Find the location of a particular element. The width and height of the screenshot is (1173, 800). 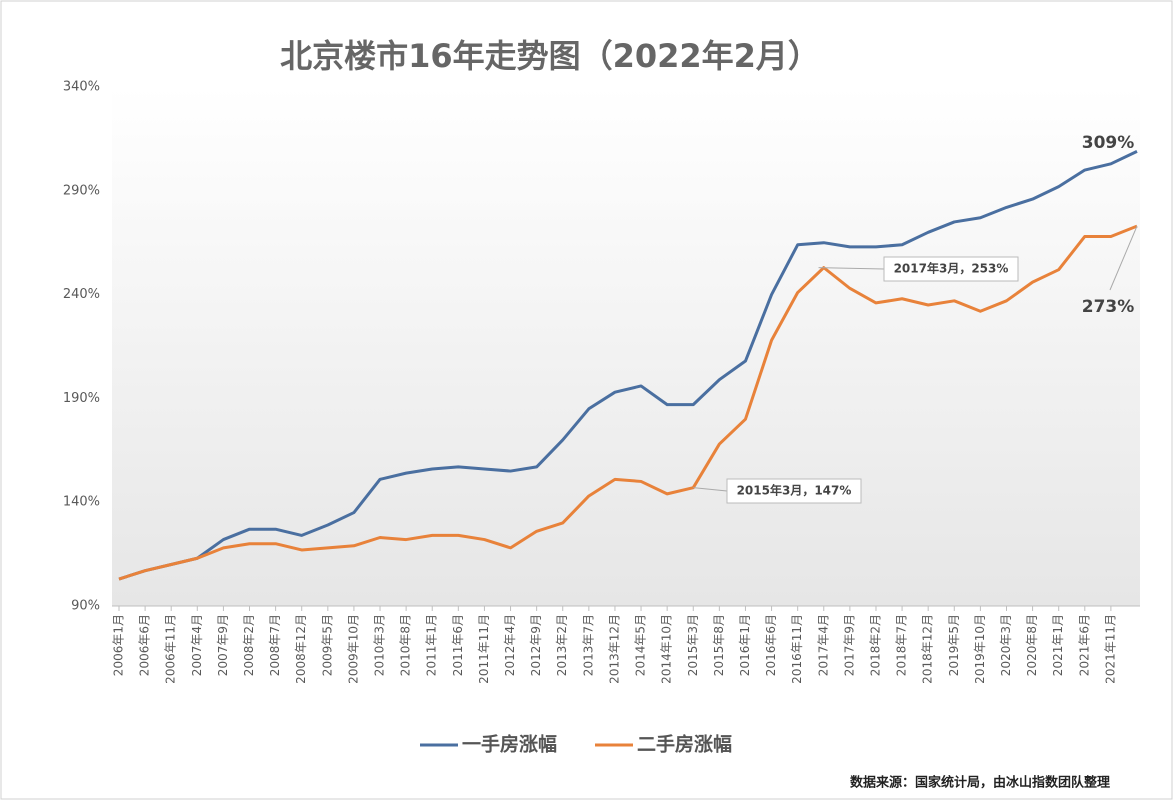

x-tick-label: 2019年10月 is located at coordinates (980, 649).